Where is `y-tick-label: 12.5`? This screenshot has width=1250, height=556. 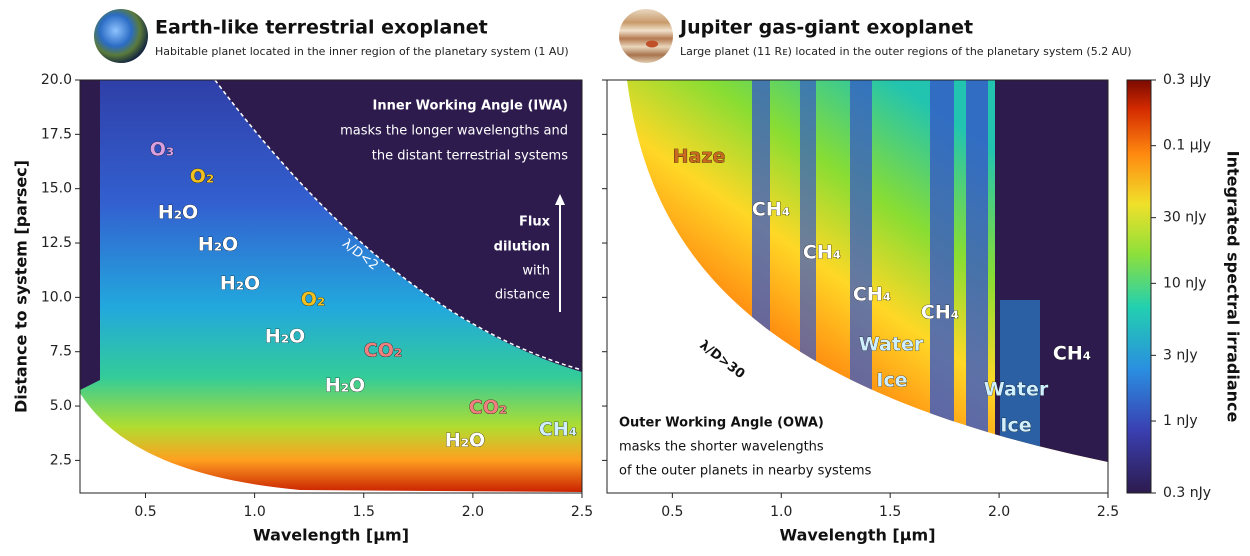 y-tick-label: 12.5 is located at coordinates (56, 243).